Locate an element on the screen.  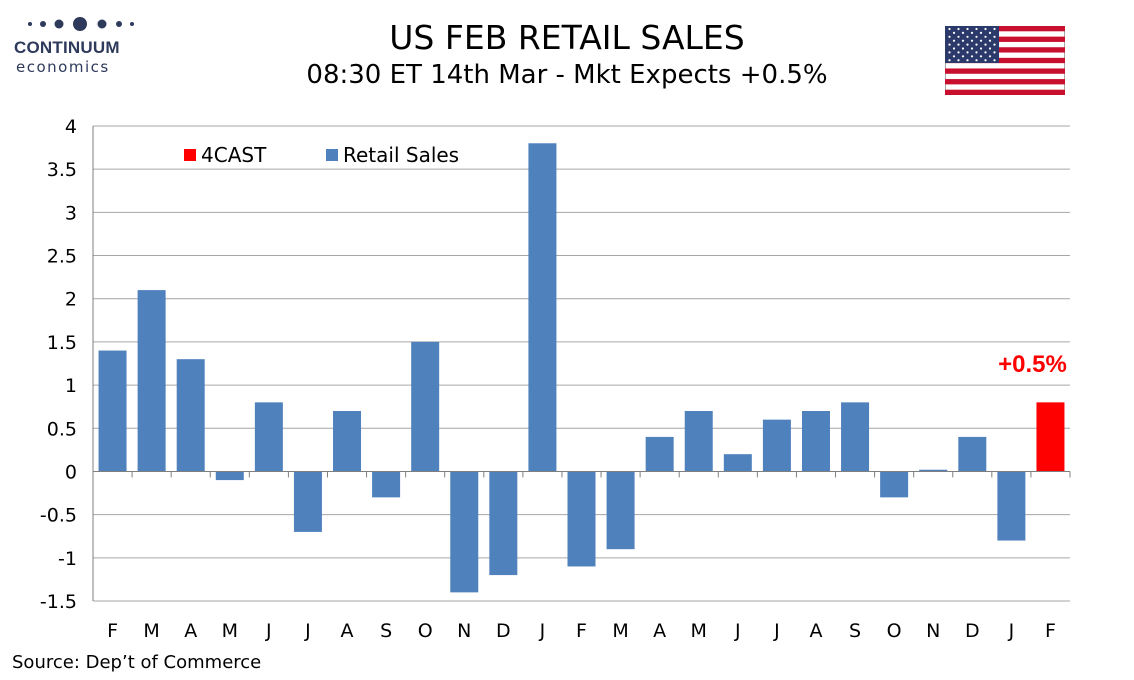
y-tick-label: -1 is located at coordinates (67, 559).